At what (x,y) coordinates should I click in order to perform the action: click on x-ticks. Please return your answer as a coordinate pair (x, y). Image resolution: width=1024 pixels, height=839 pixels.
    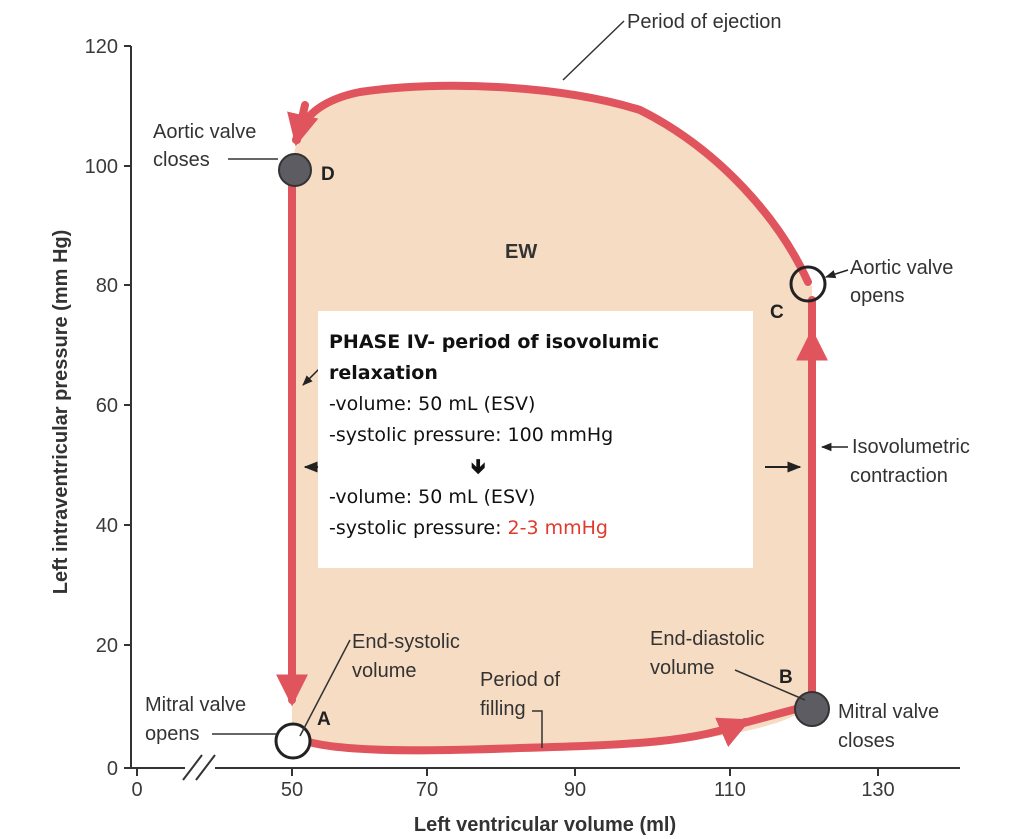
    Looking at the image, I should click on (507, 772).